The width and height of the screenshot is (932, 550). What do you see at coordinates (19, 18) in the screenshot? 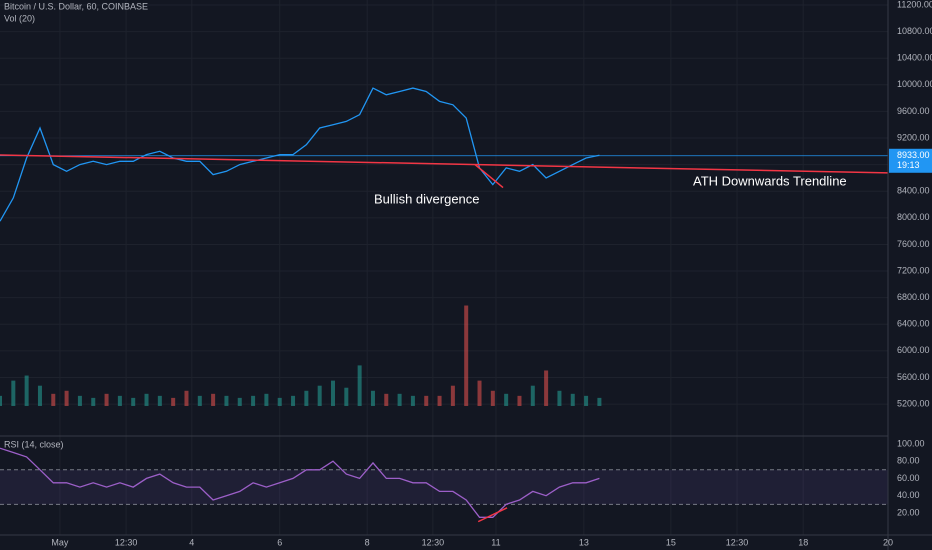
I see `volume-label: Vol (20)` at bounding box center [19, 18].